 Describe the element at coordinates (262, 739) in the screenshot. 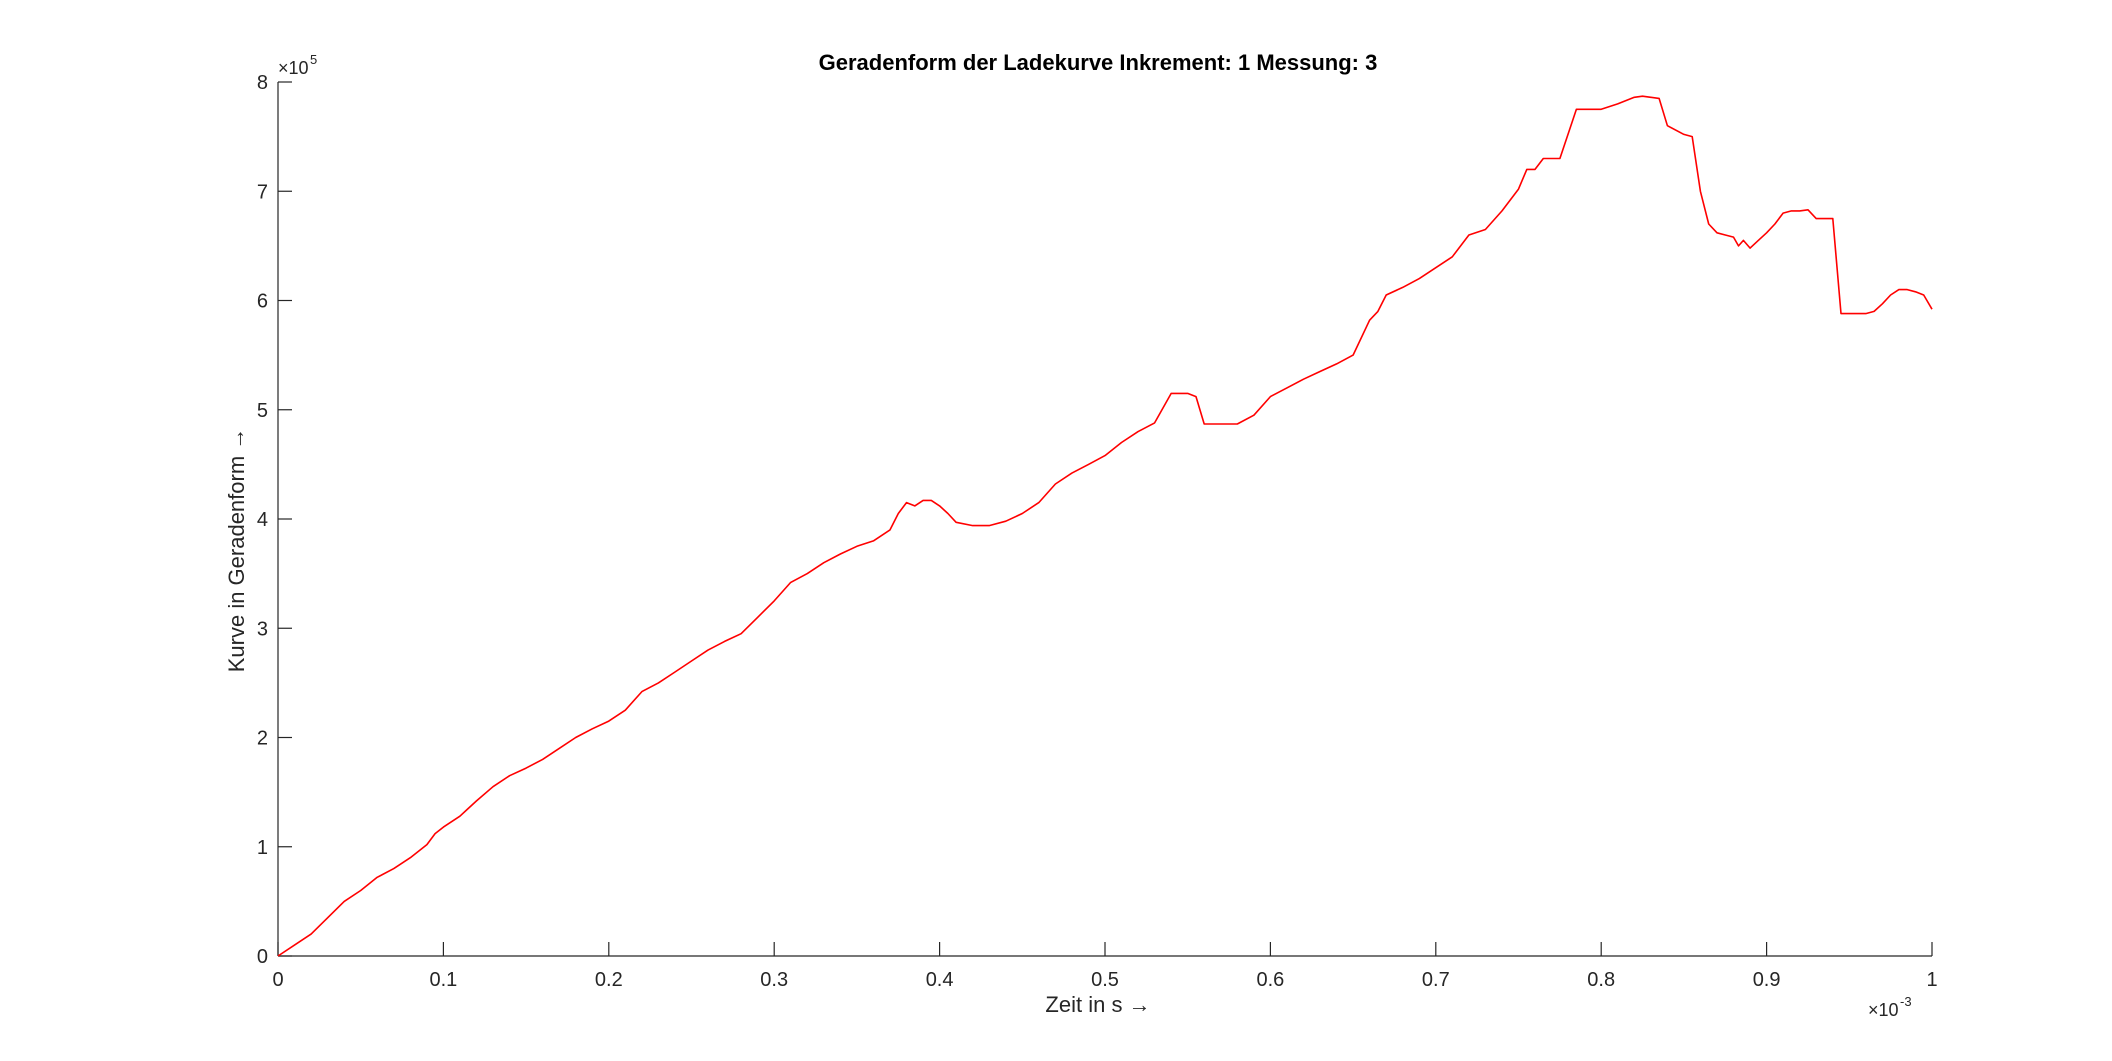

I see `y-tick-label: 2` at that location.